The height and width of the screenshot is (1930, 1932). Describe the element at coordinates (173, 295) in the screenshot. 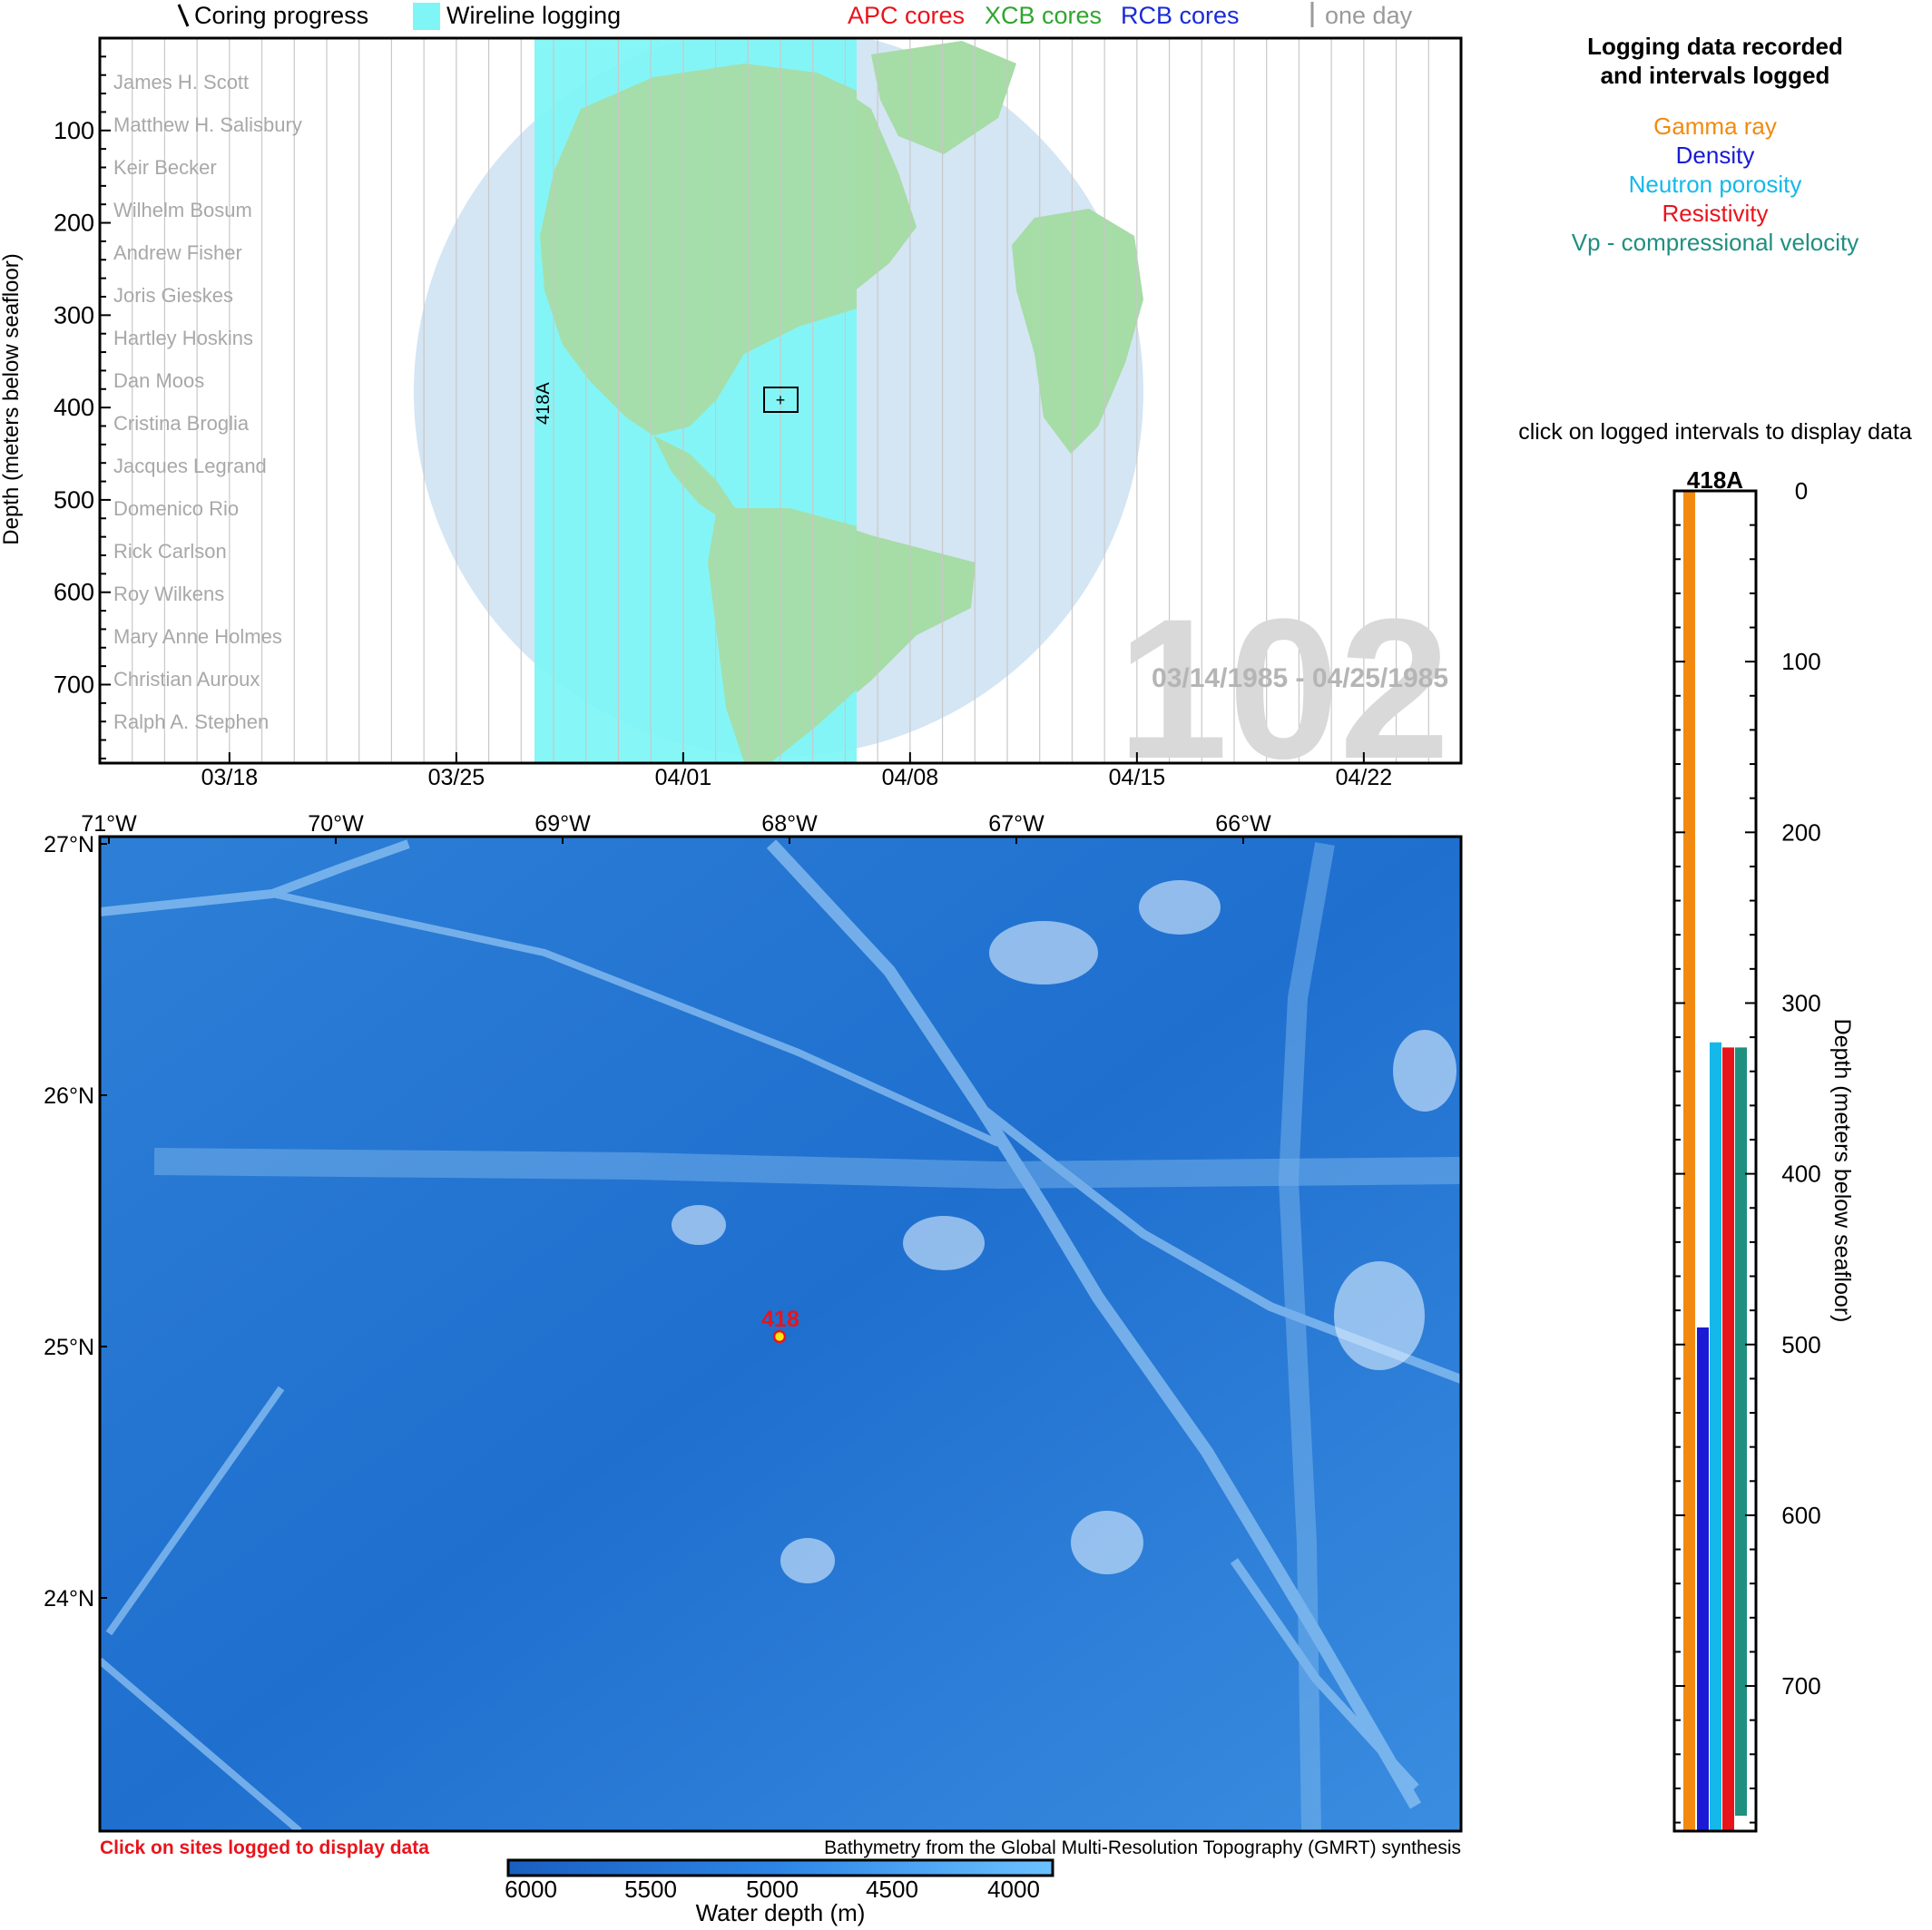

I see `scientist-name: Joris Gieskes` at that location.